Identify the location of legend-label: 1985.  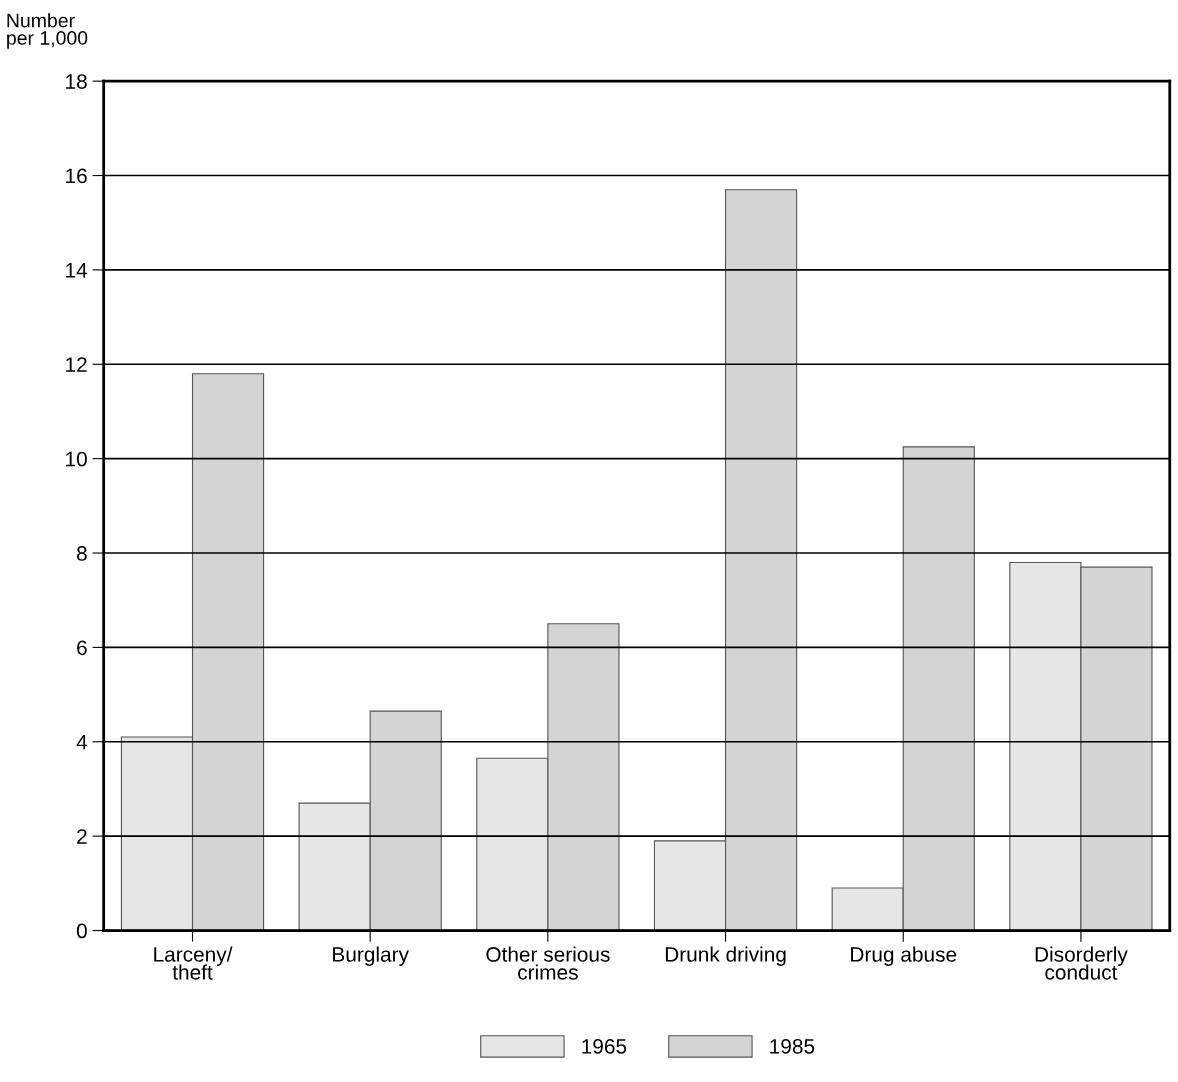
(792, 1046).